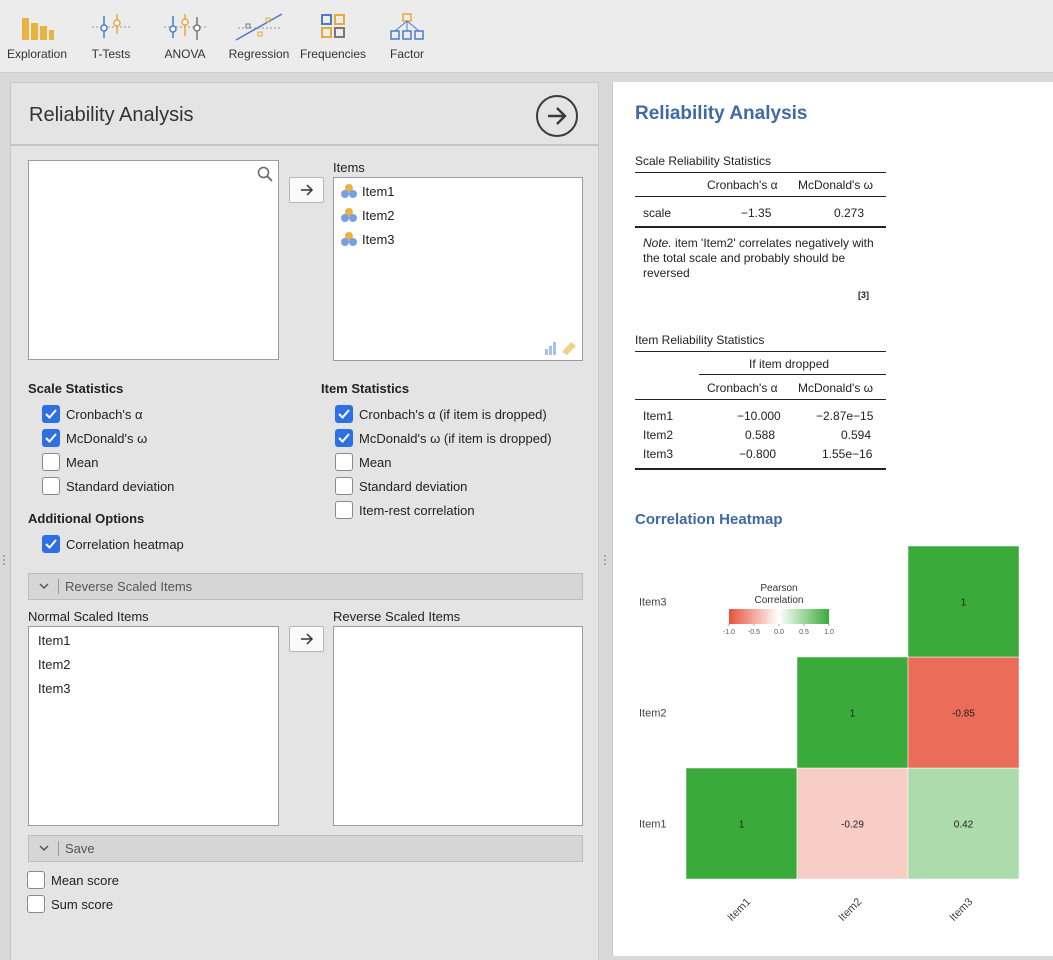 This screenshot has width=1053, height=960. I want to click on move-to-reverse-button, so click(306, 639).